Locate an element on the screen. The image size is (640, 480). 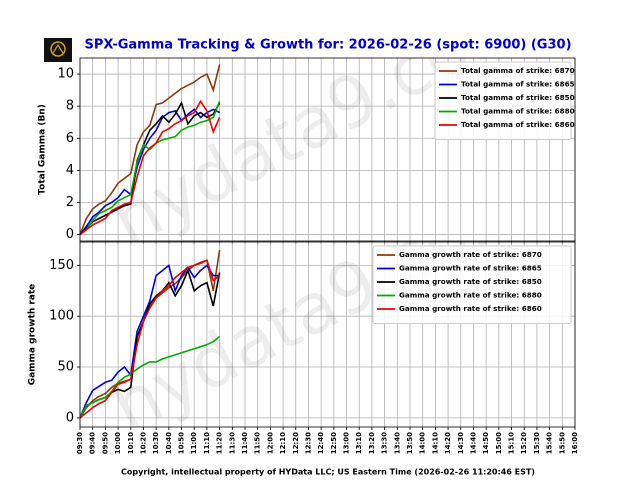
y-tick-label: 50 is located at coordinates (65, 367).